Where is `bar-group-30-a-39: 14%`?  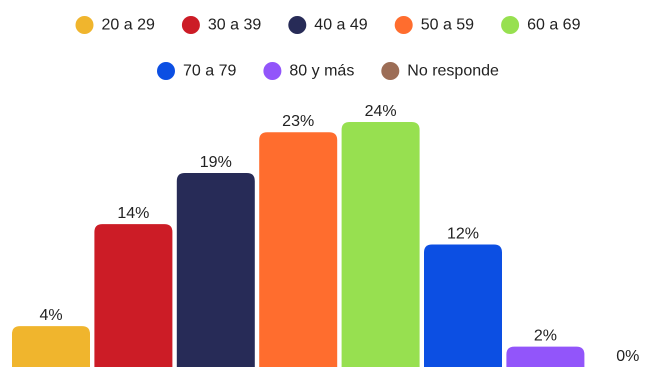
bar-group-30-a-39: 14% is located at coordinates (133, 286).